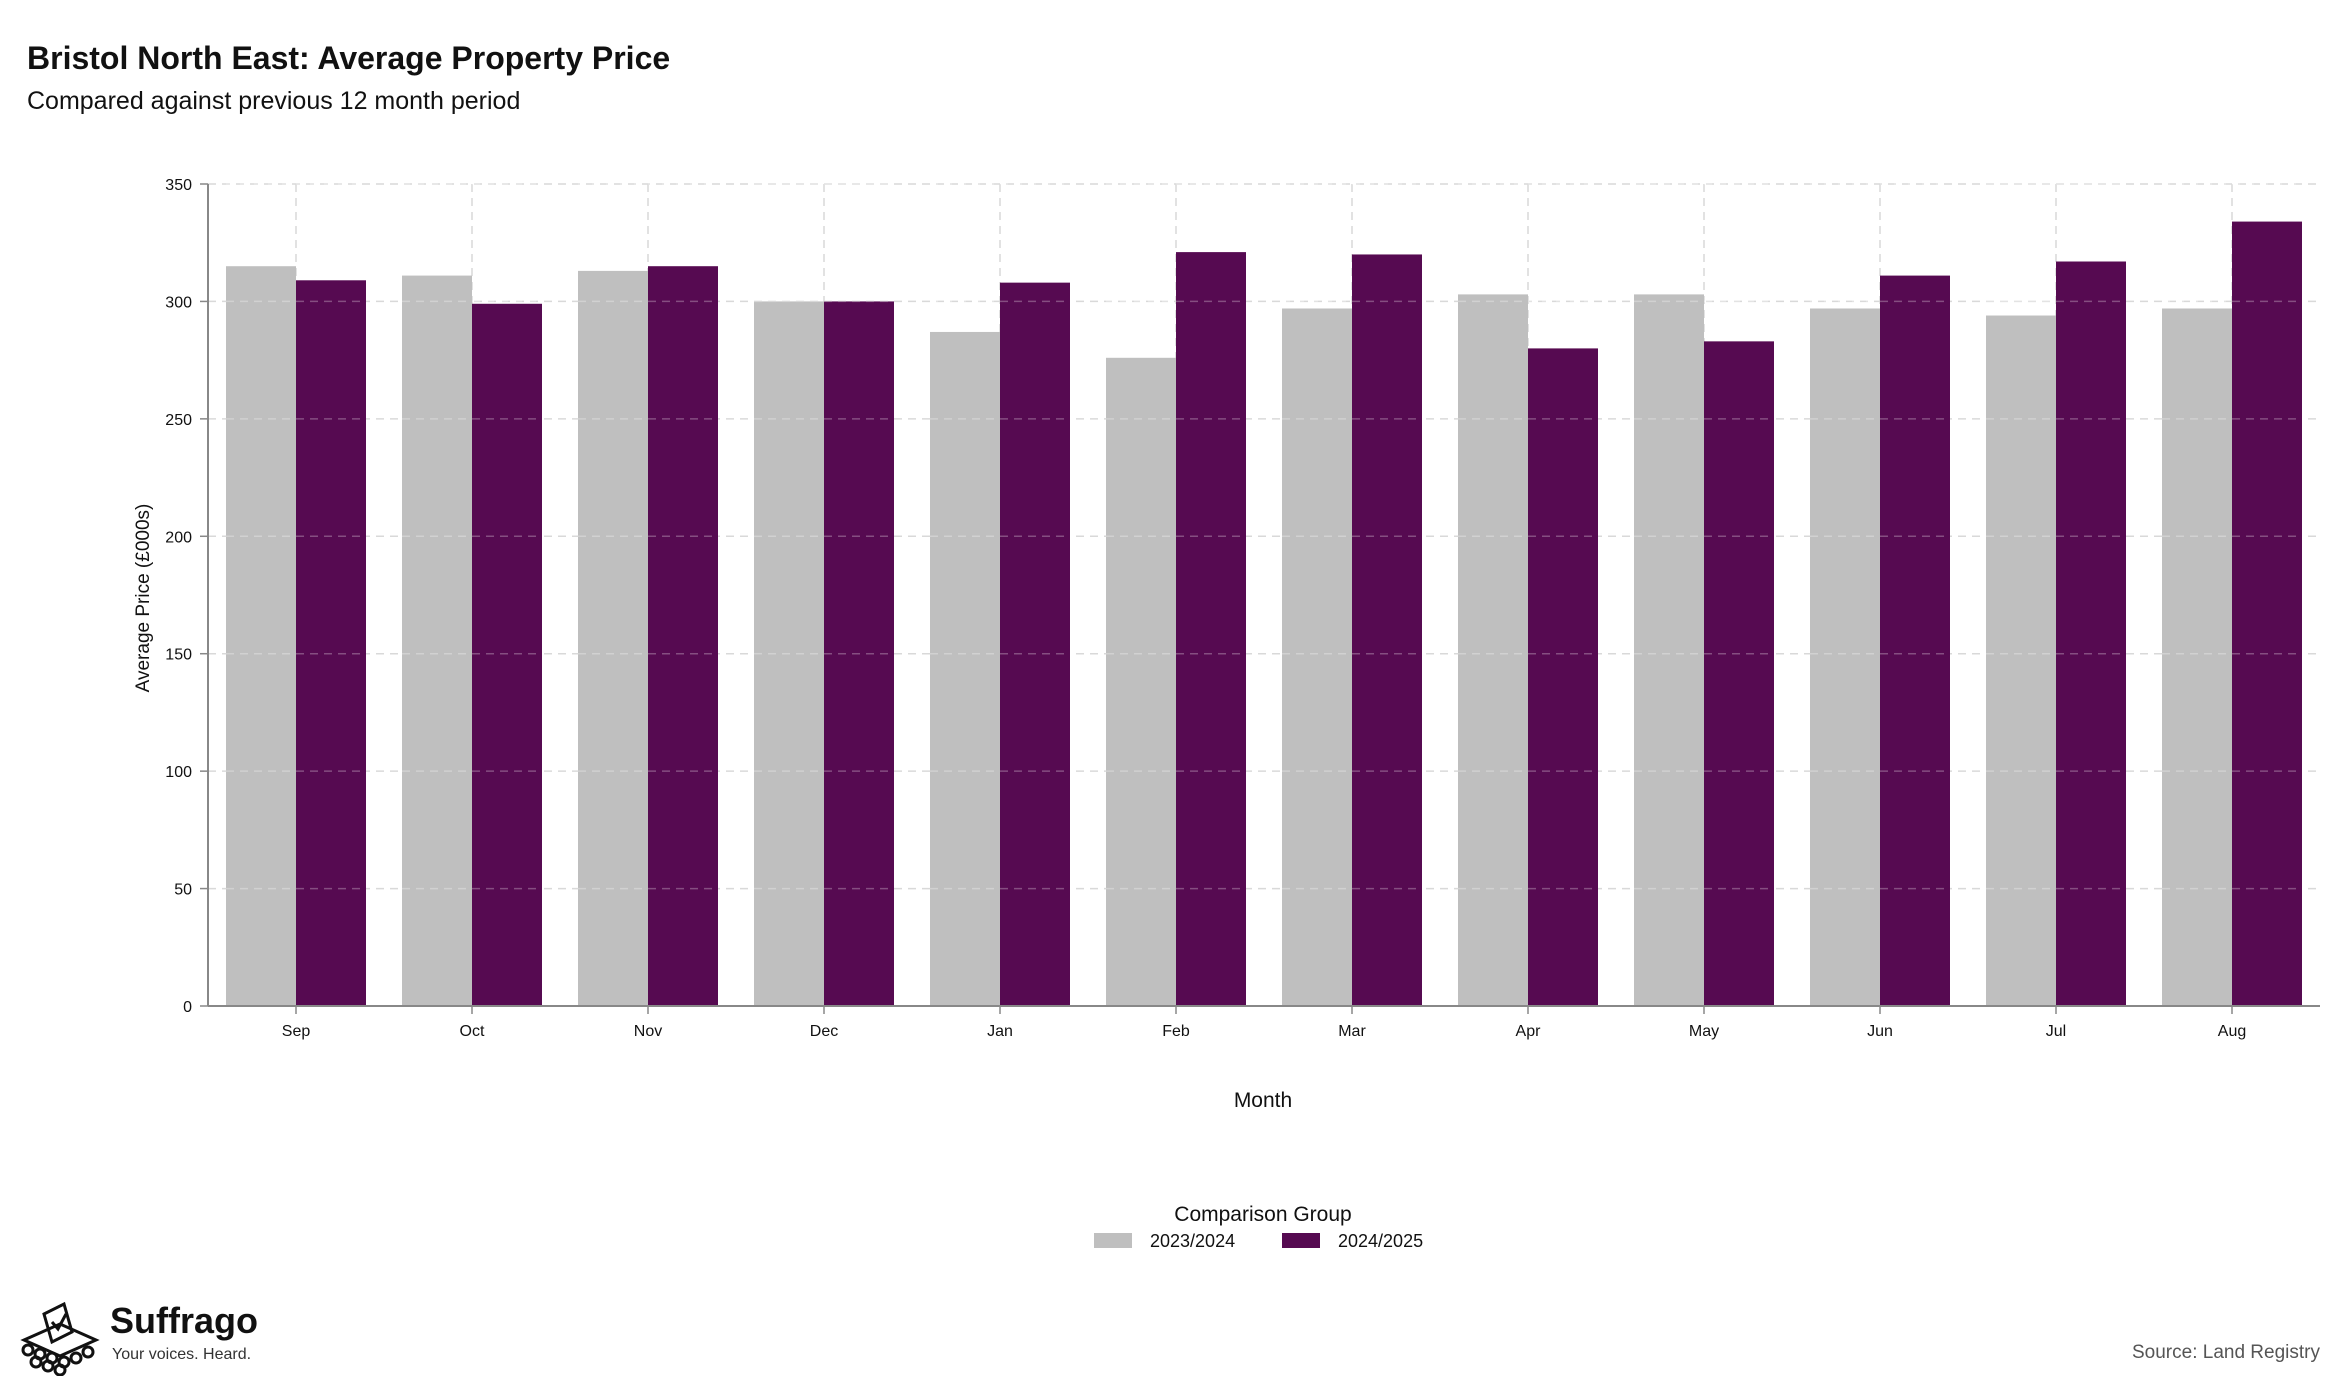  I want to click on x-tick-label: Nov, so click(648, 1031).